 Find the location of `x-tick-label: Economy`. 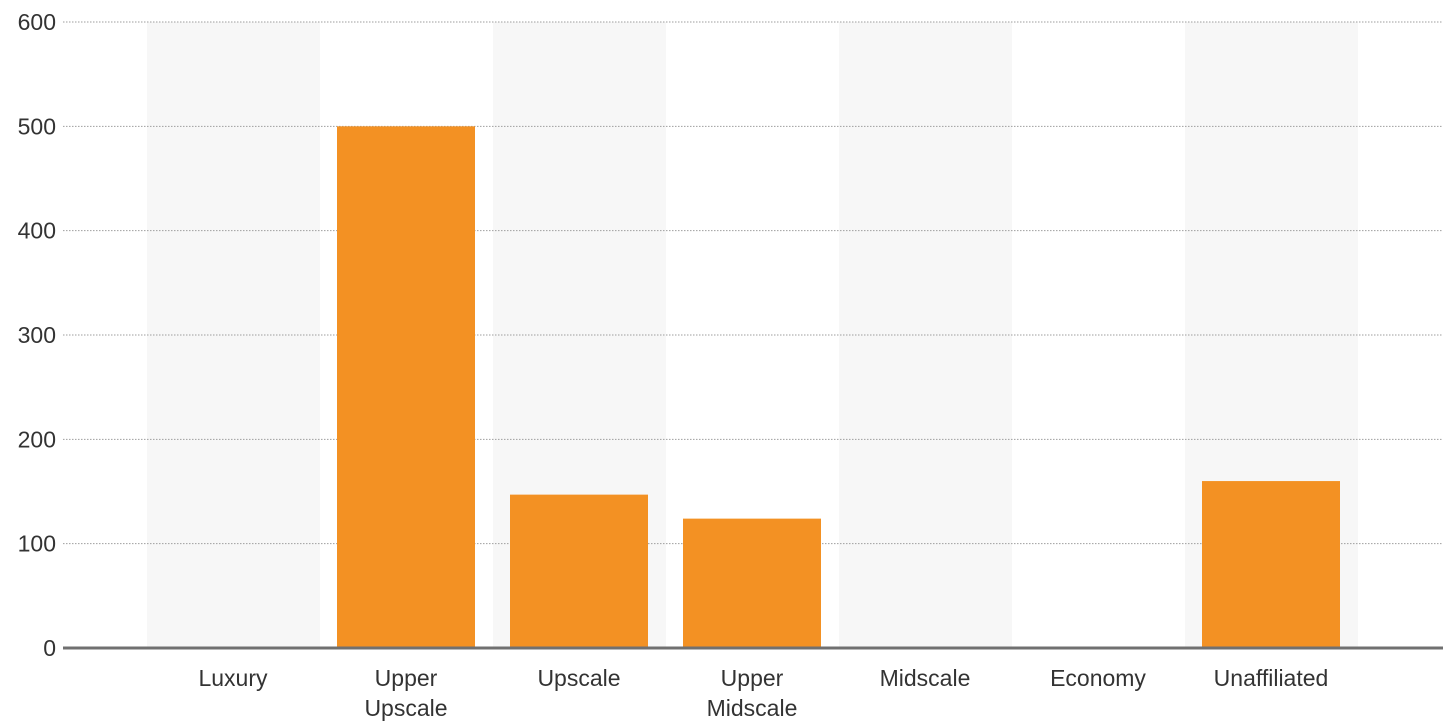

x-tick-label: Economy is located at coordinates (1098, 678).